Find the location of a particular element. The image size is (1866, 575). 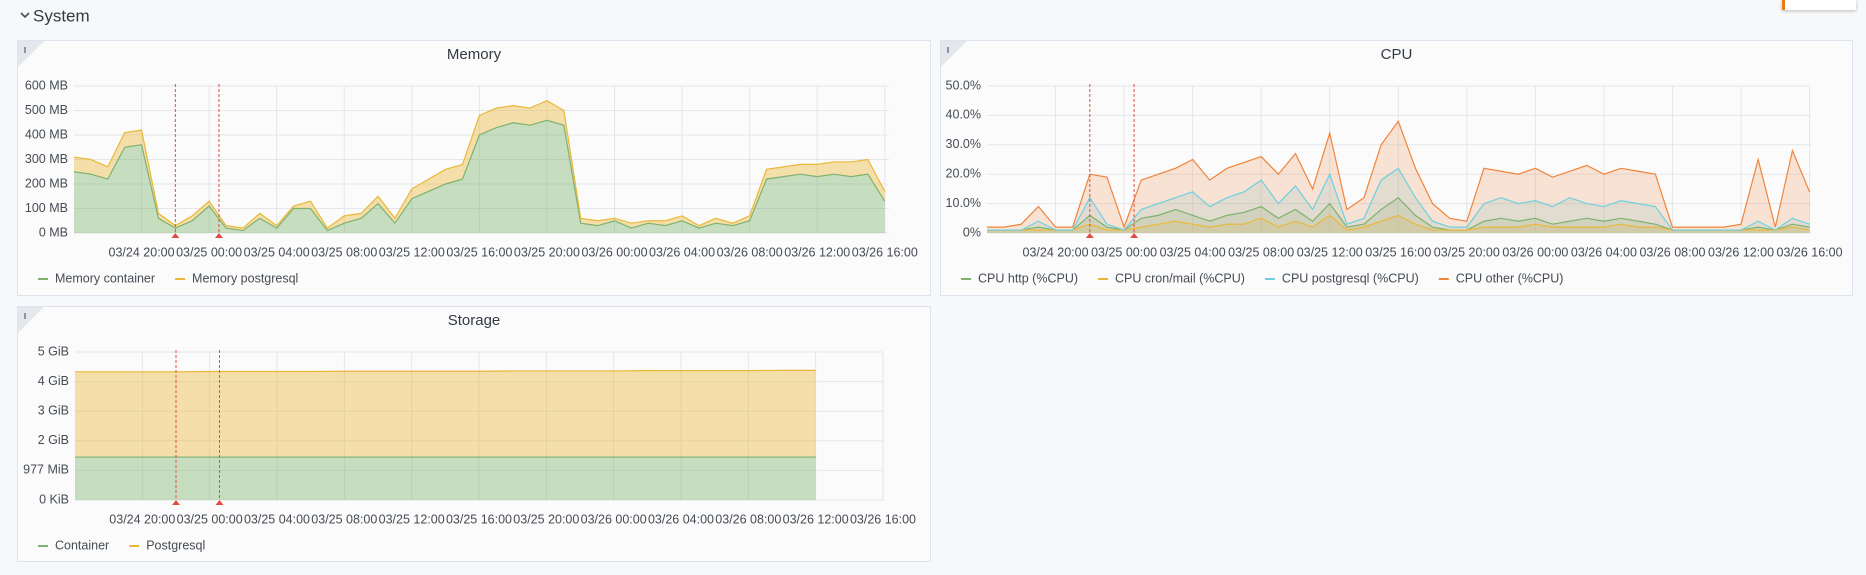

legend-label: CPU postgresql (%CPU) is located at coordinates (1350, 278).